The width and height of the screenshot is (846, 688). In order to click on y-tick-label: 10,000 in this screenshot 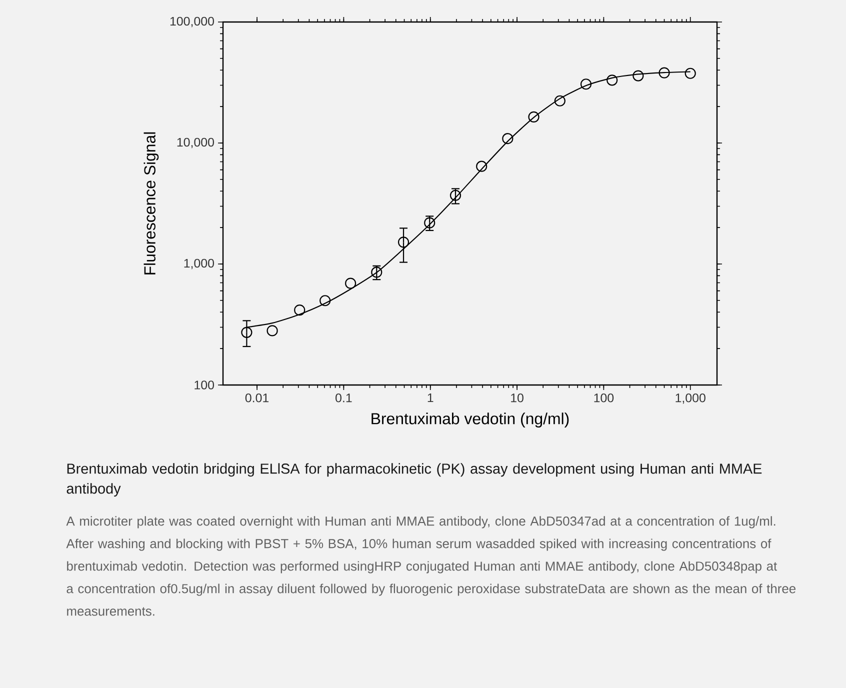, I will do `click(195, 143)`.